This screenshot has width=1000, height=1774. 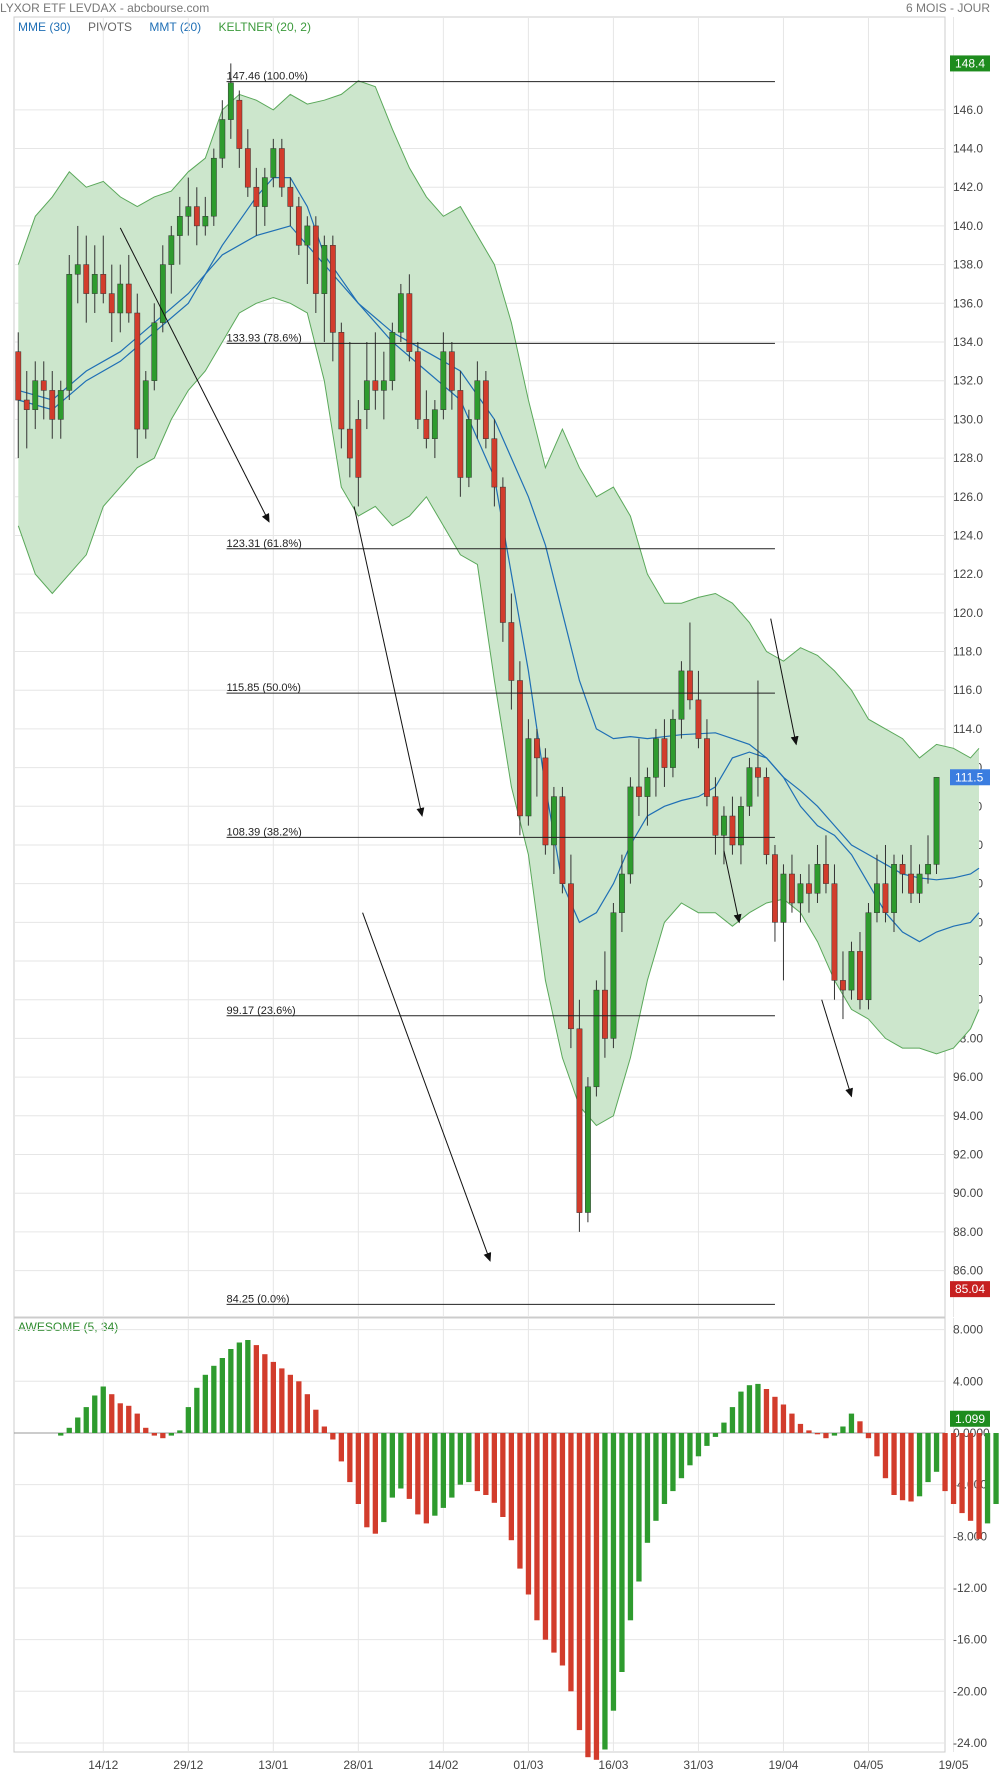 What do you see at coordinates (968, 613) in the screenshot?
I see `y-tick-label: 120.0` at bounding box center [968, 613].